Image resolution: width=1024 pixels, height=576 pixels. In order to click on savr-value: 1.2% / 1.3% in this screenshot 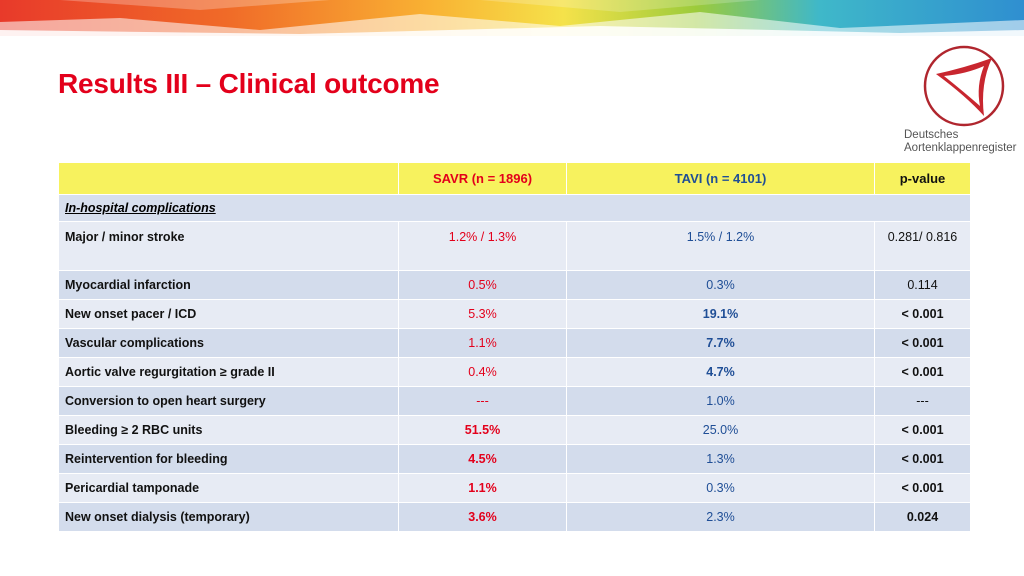, I will do `click(482, 246)`.